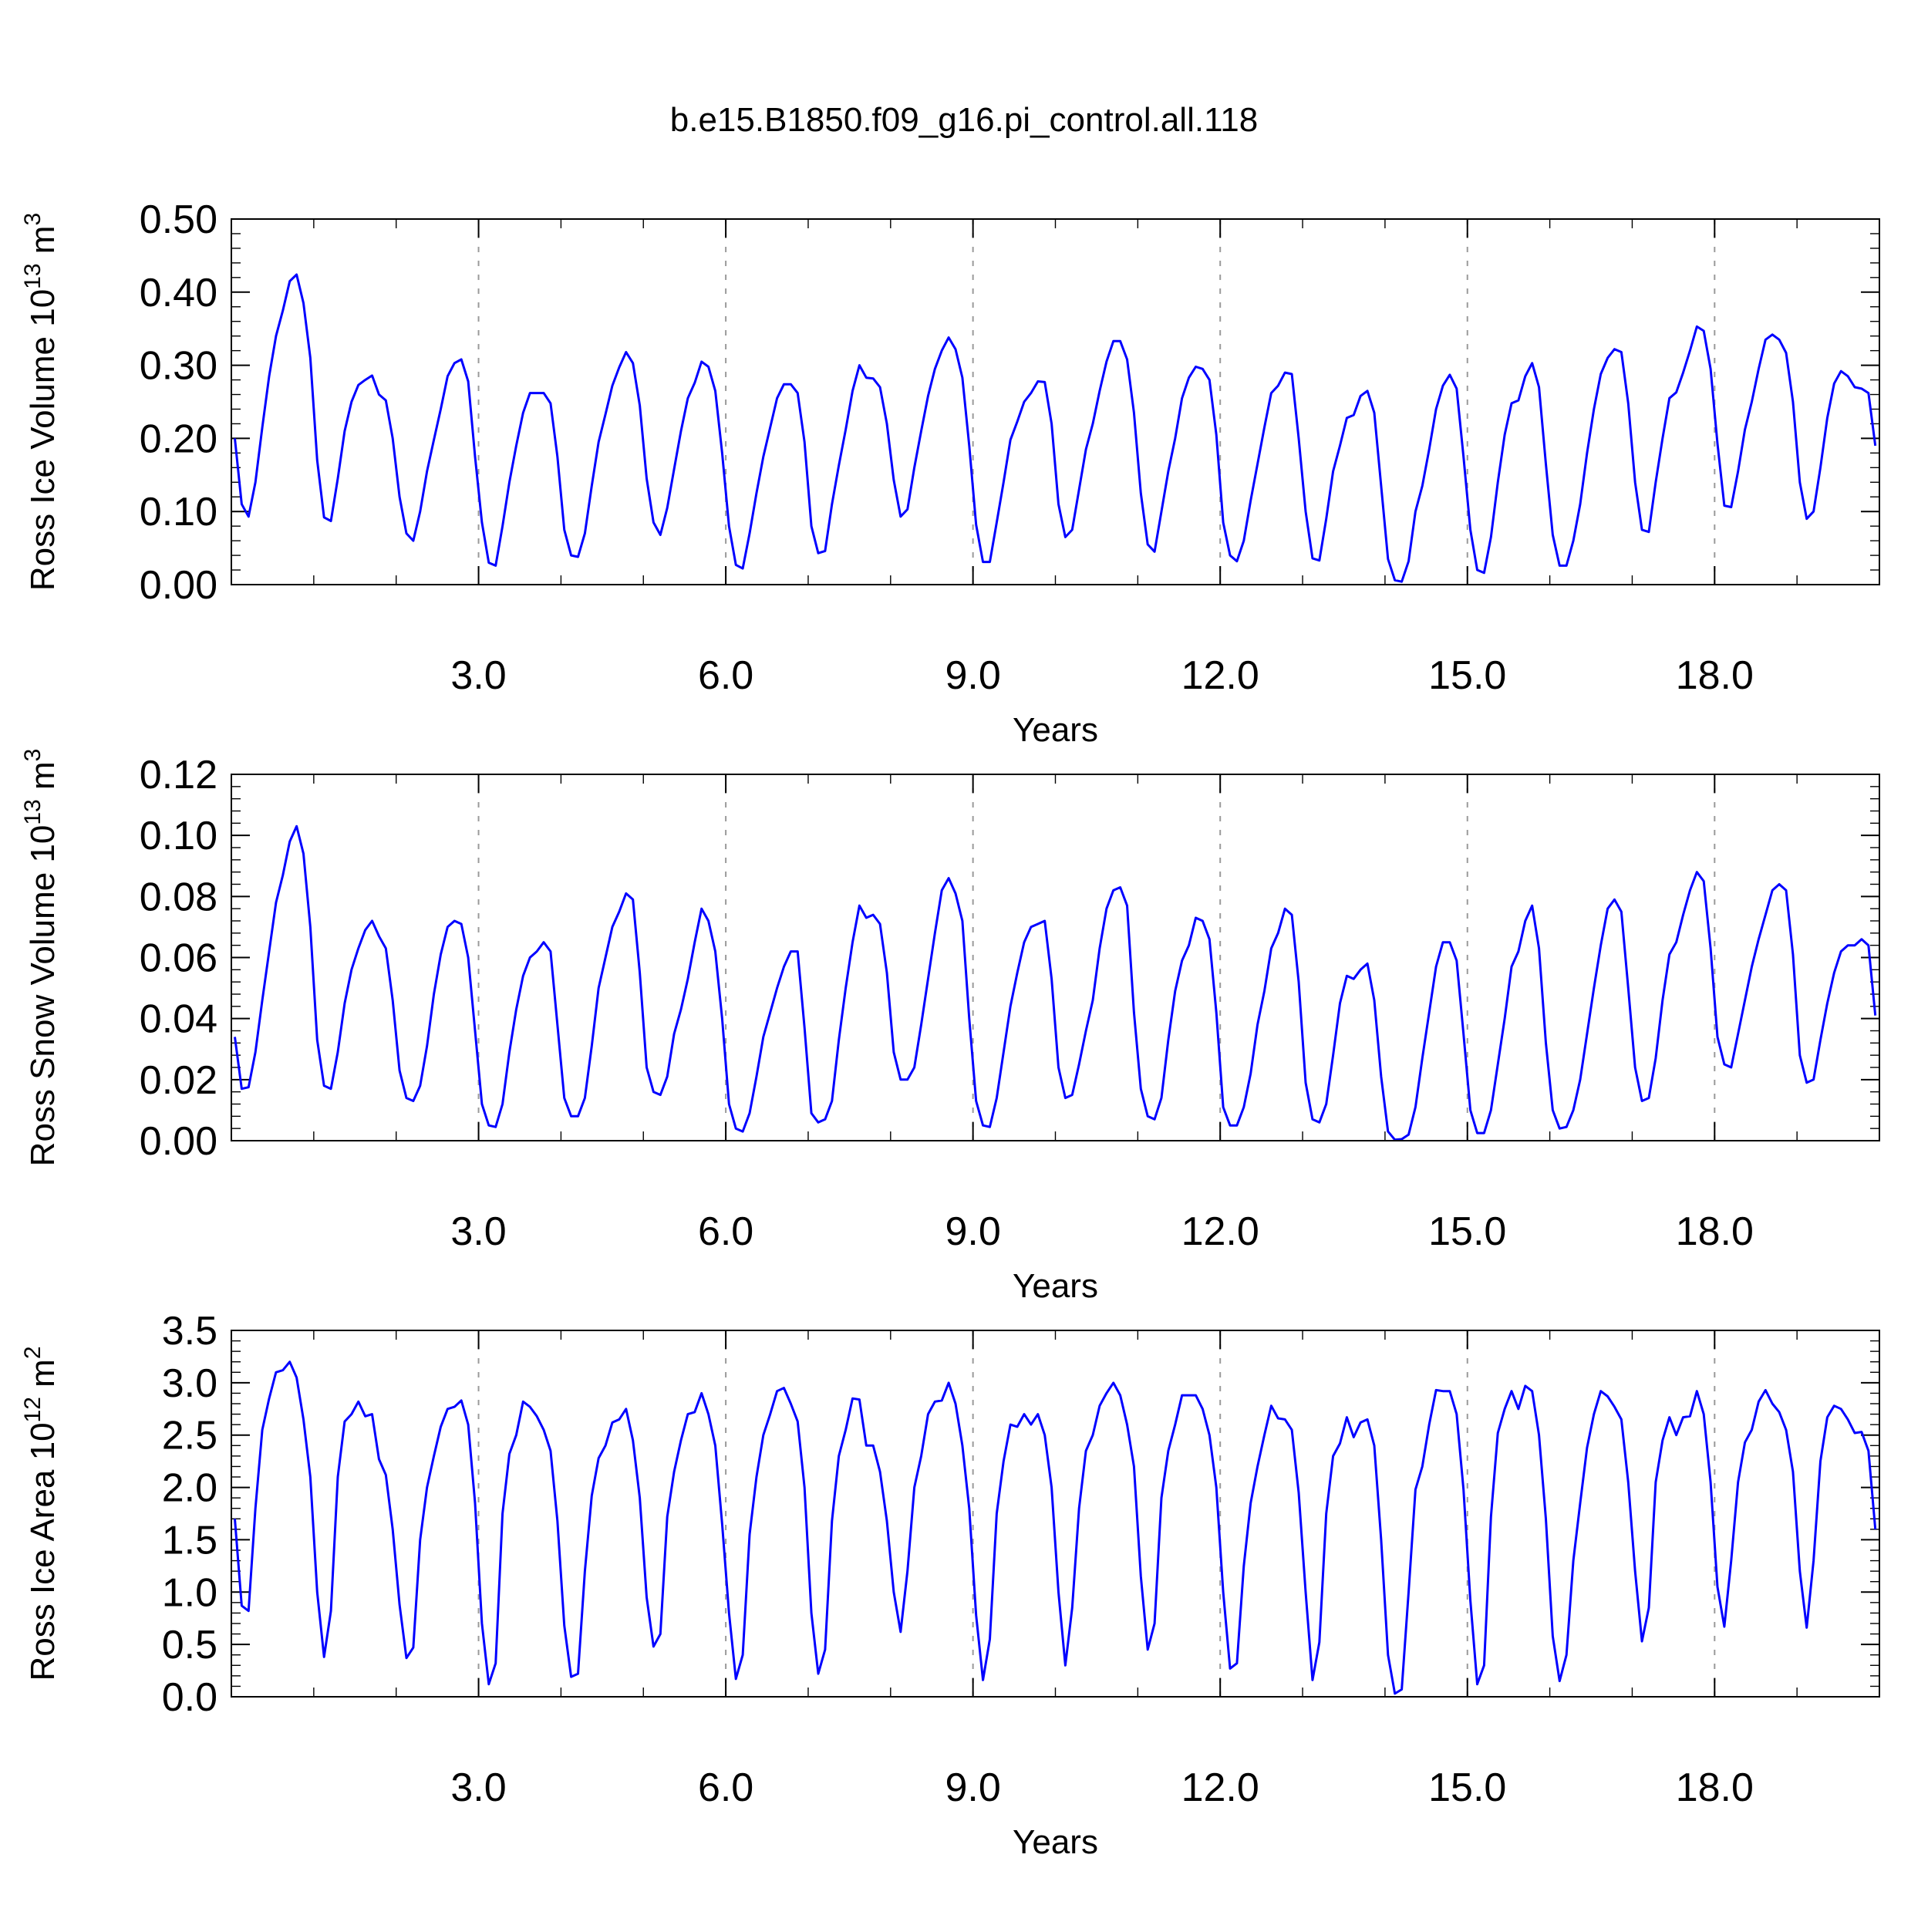 This screenshot has width=1928, height=1932. What do you see at coordinates (41, 1513) in the screenshot?
I see `y-axis-title: Ross Ice Area 1012 m2` at bounding box center [41, 1513].